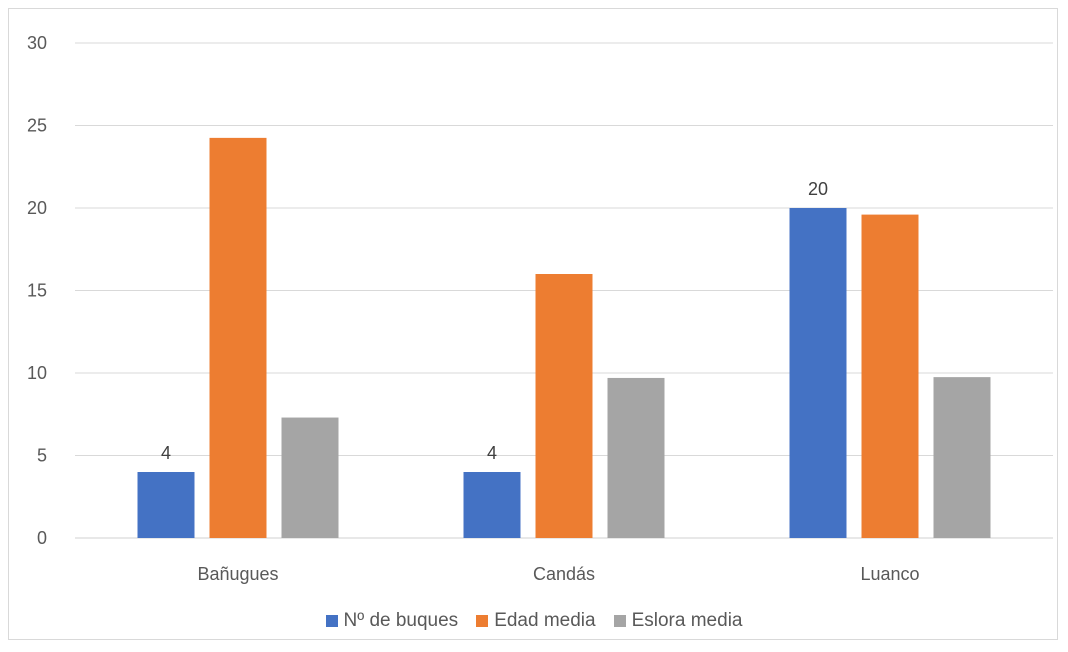  Describe the element at coordinates (889, 574) in the screenshot. I see `x-tick-label-Luanco: Luanco` at that location.